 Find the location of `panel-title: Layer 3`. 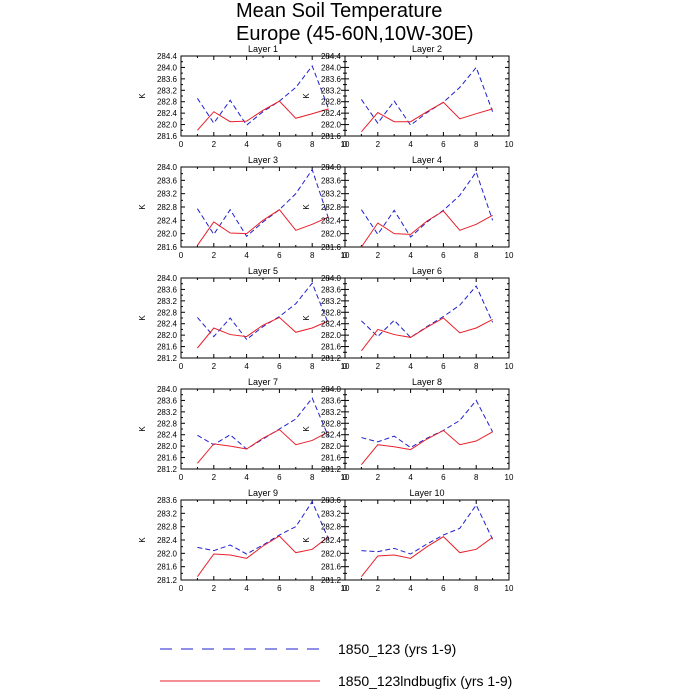

panel-title: Layer 3 is located at coordinates (263, 160).